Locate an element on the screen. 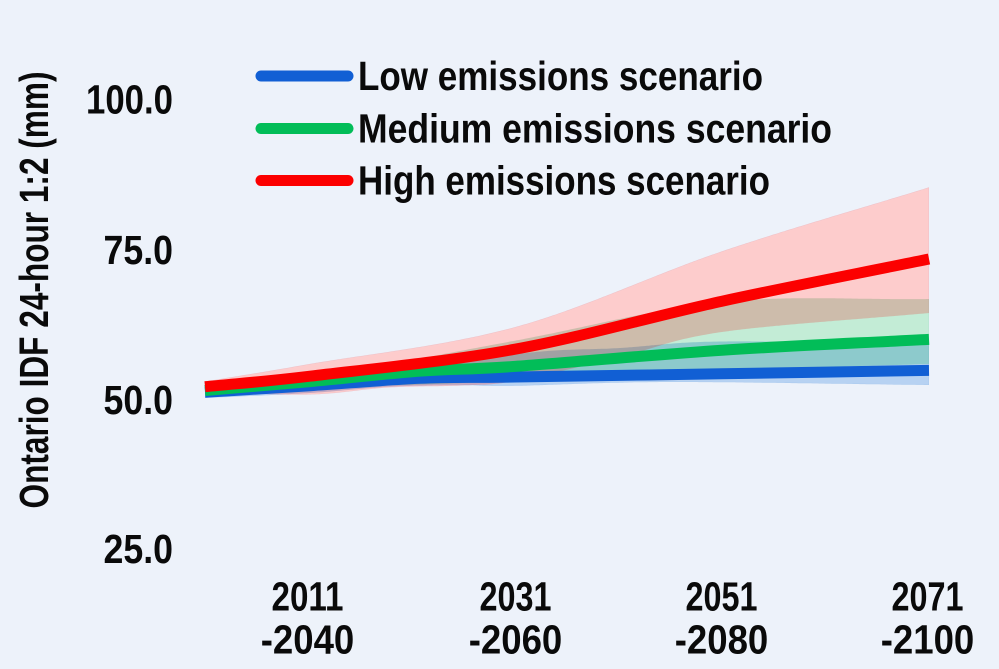 This screenshot has height=669, width=999. svg-text: Low emissions scenario is located at coordinates (560, 76).